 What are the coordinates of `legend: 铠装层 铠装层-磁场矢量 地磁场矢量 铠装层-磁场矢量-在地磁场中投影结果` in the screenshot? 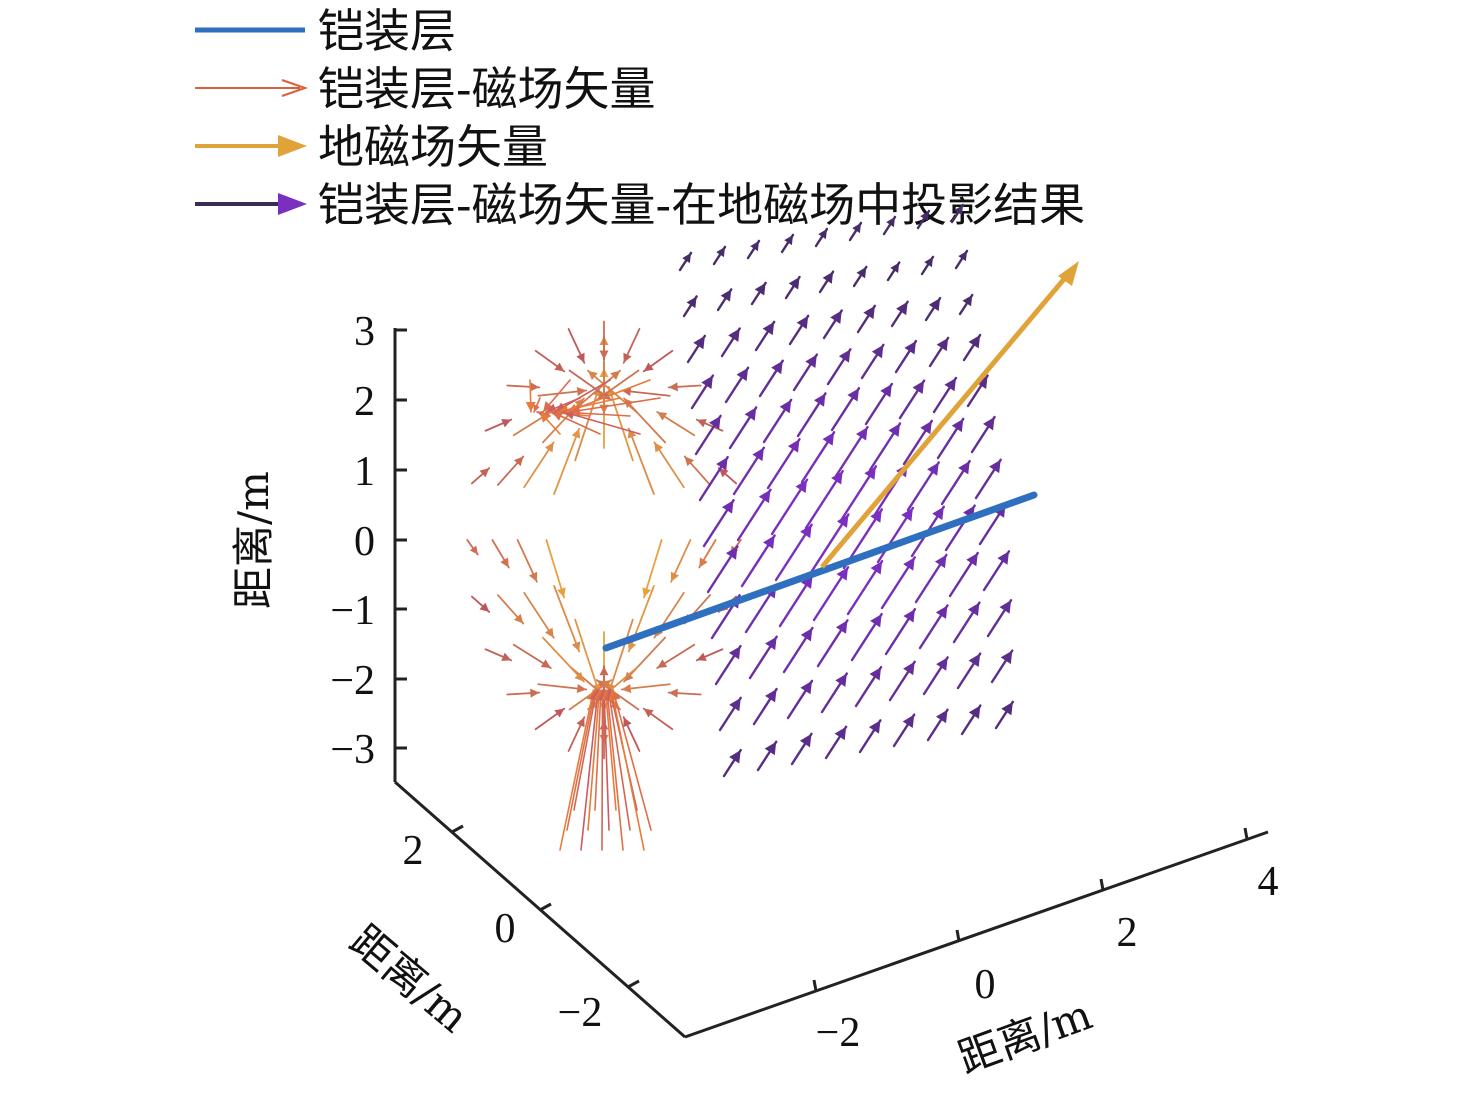 It's located at (640, 118).